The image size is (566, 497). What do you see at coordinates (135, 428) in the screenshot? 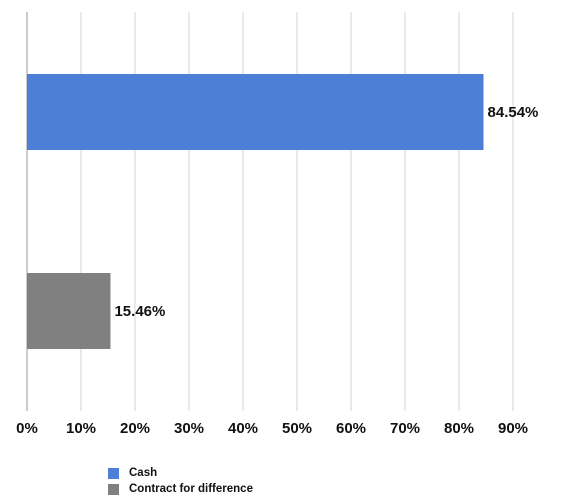
I see `x-tick-label: 20%` at bounding box center [135, 428].